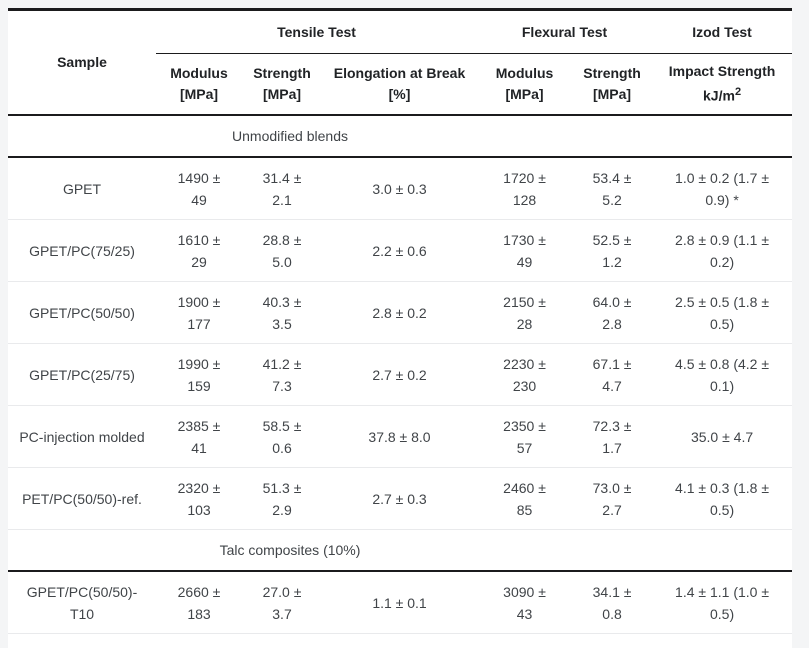 Image resolution: width=809 pixels, height=648 pixels. Describe the element at coordinates (317, 31) in the screenshot. I see `tensile-test-group-header: Tensile Test` at that location.